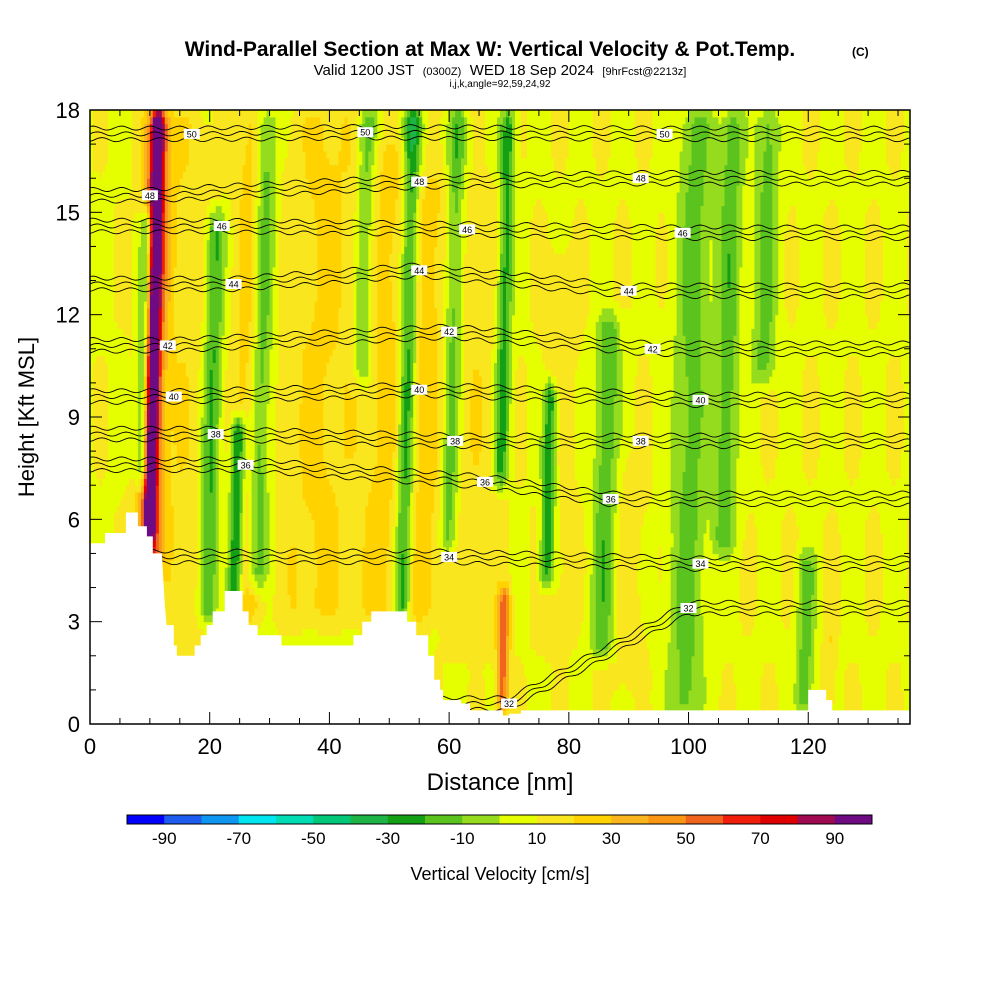 This screenshot has height=1000, width=1000. Describe the element at coordinates (239, 838) in the screenshot. I see `colorbar-tick-label: -70` at that location.